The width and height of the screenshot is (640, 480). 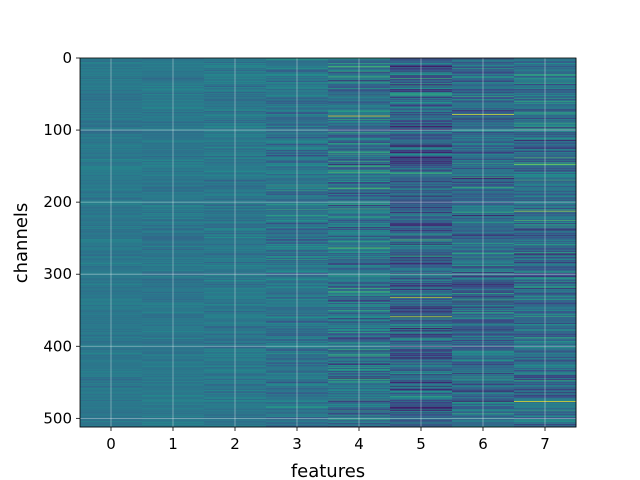 What do you see at coordinates (57, 202) in the screenshot?
I see `y-tick-label: 200` at bounding box center [57, 202].